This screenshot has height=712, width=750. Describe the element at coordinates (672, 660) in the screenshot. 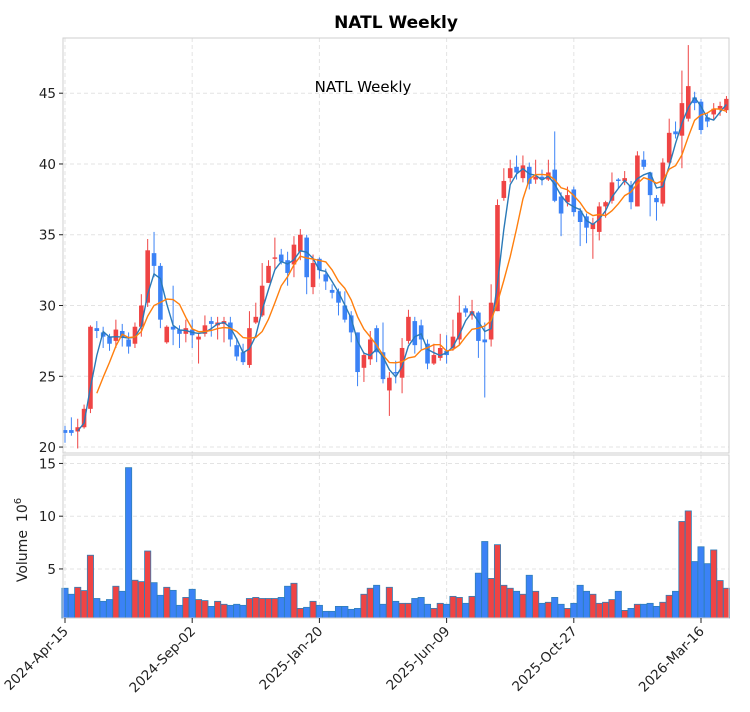

I see `x-tick-label: 2026-Mar-16` at that location.